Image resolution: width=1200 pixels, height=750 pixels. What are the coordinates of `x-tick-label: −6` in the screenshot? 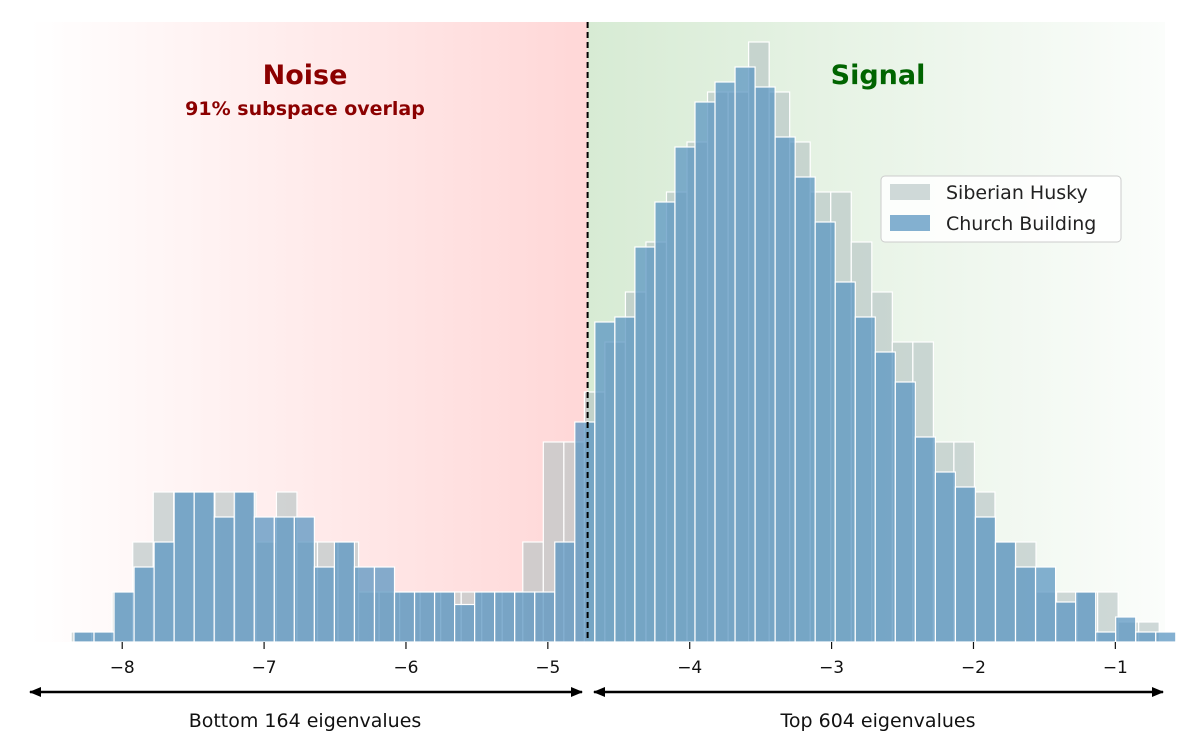 It's located at (405, 668).